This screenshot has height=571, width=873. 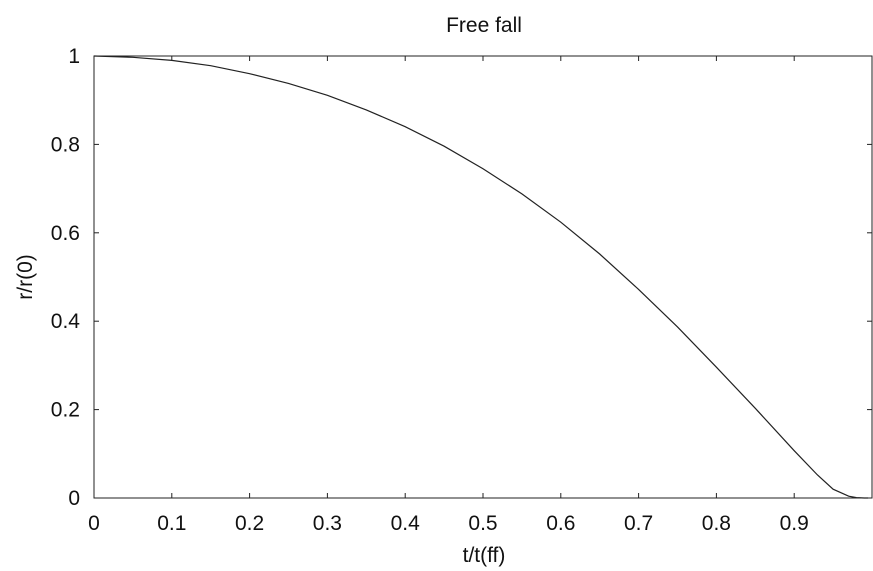 What do you see at coordinates (482, 523) in the screenshot?
I see `x-tick-label: 0.5` at bounding box center [482, 523].